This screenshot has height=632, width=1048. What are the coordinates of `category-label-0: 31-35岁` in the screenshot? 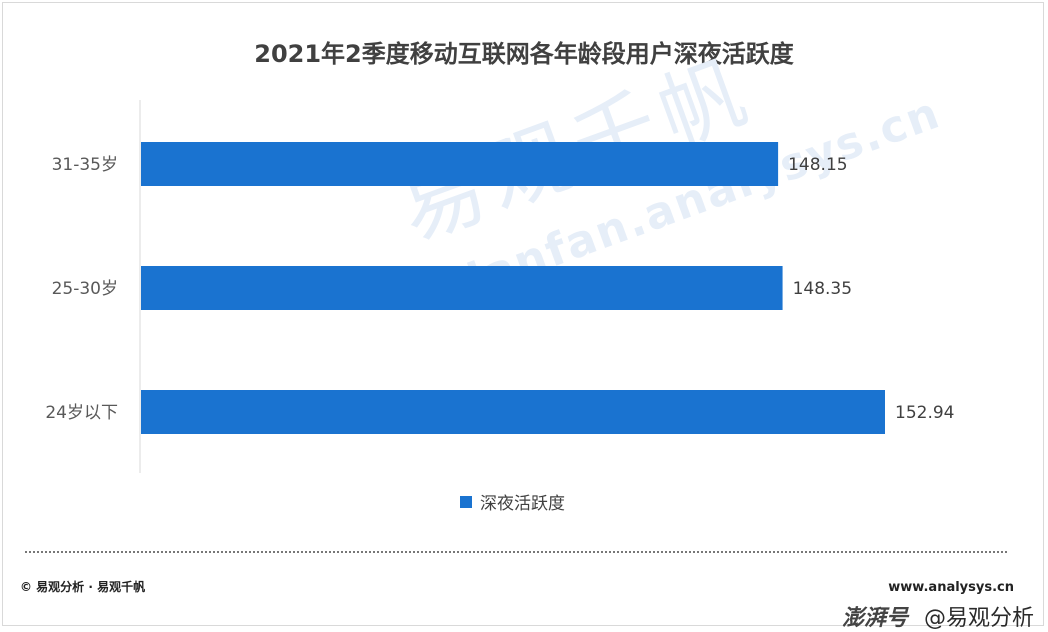 It's located at (85, 165).